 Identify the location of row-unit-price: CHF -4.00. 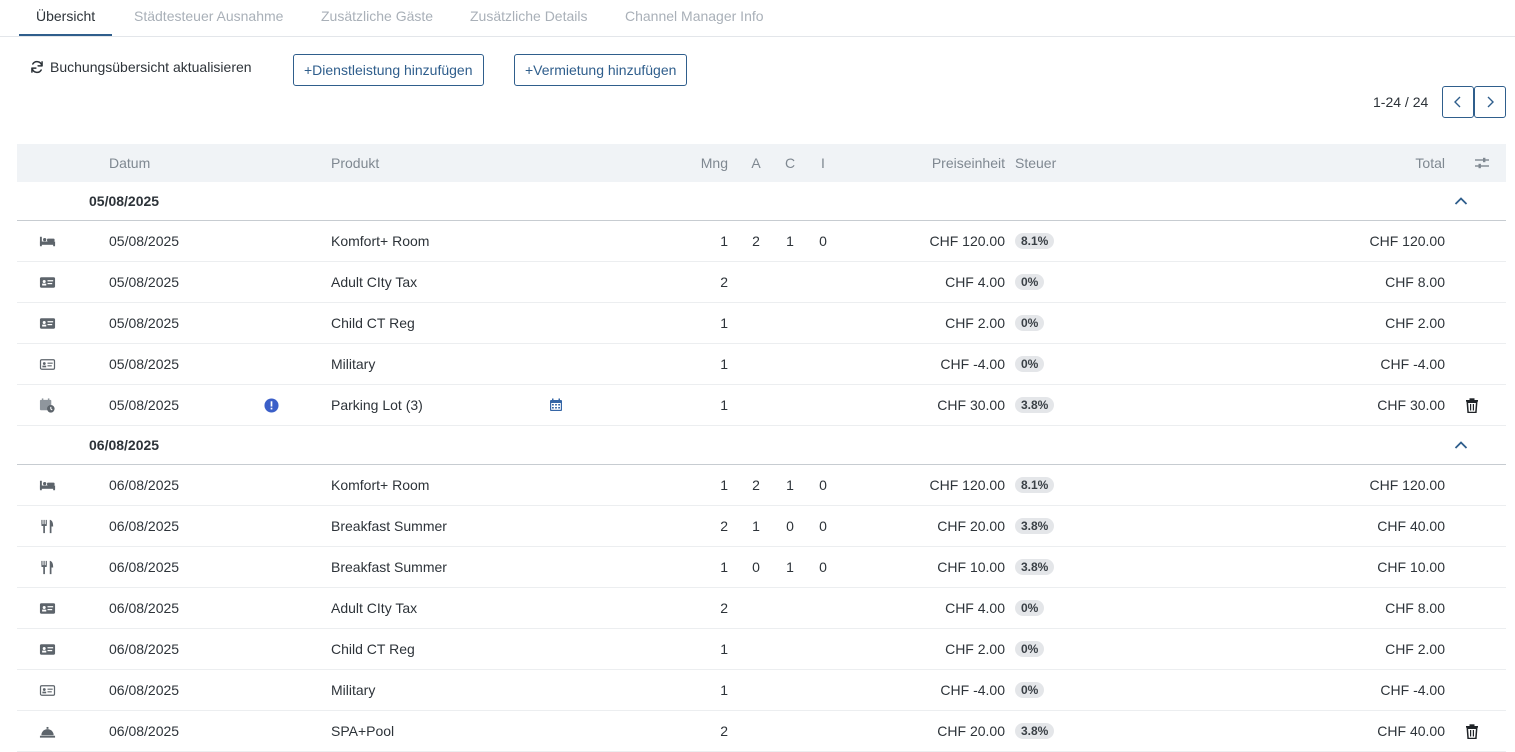
(972, 364).